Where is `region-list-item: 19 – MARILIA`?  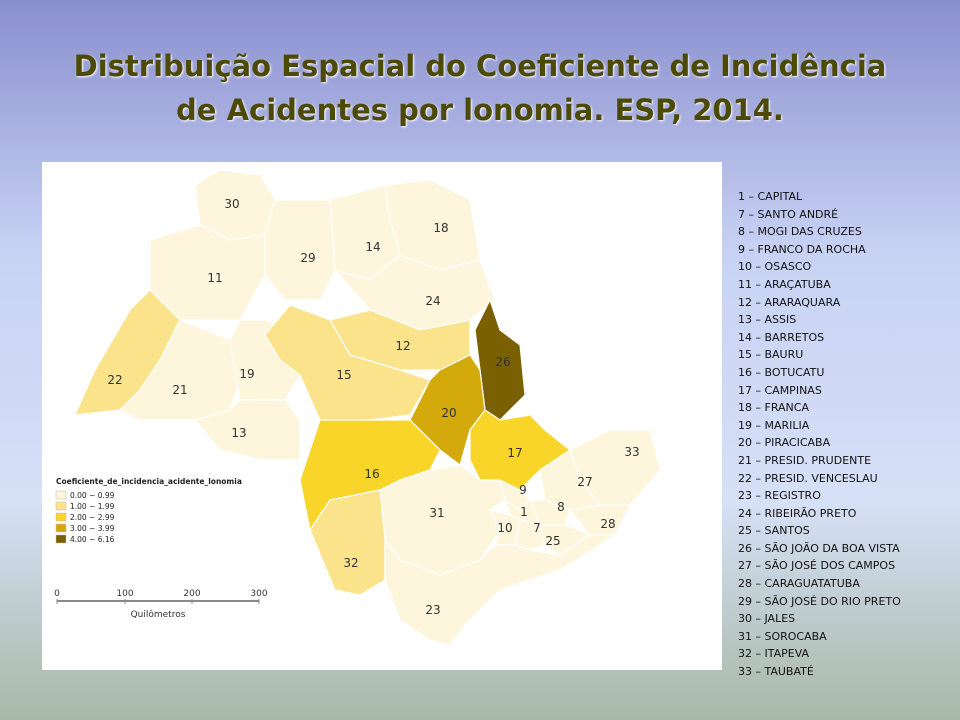
region-list-item: 19 – MARILIA is located at coordinates (774, 425).